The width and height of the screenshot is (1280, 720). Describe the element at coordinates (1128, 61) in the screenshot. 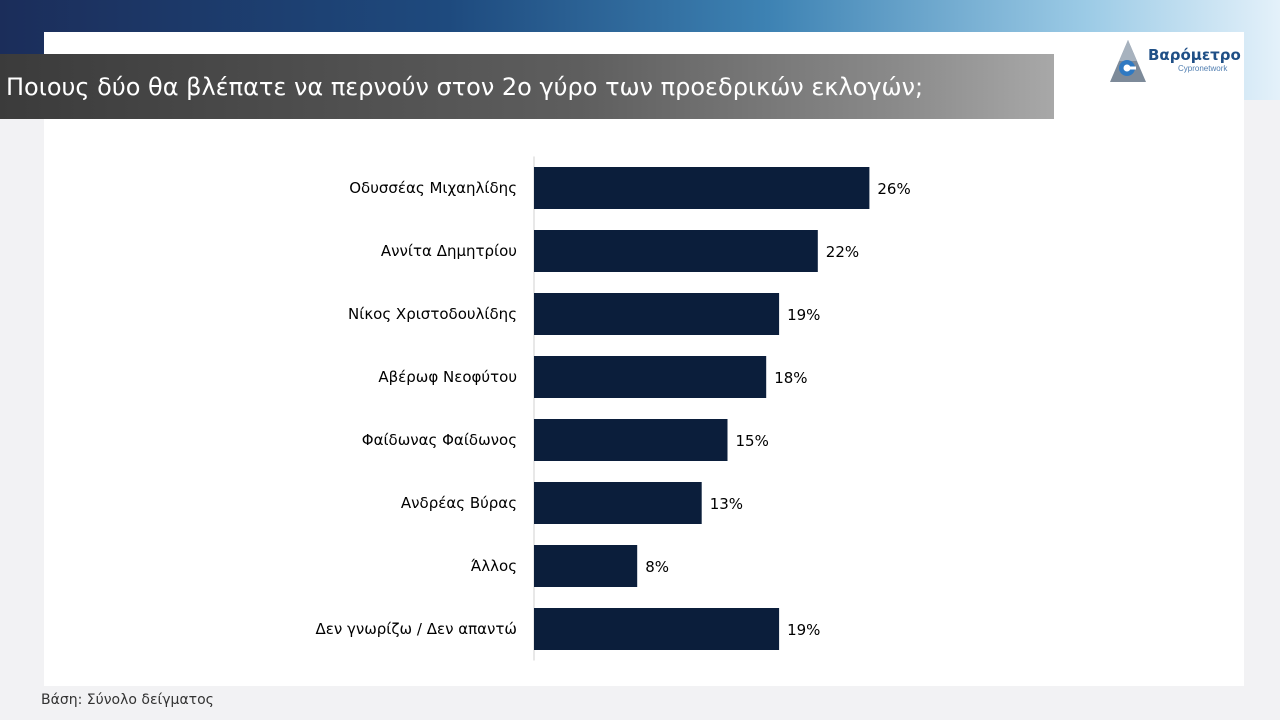

I see `triangle-logo-icon` at that location.